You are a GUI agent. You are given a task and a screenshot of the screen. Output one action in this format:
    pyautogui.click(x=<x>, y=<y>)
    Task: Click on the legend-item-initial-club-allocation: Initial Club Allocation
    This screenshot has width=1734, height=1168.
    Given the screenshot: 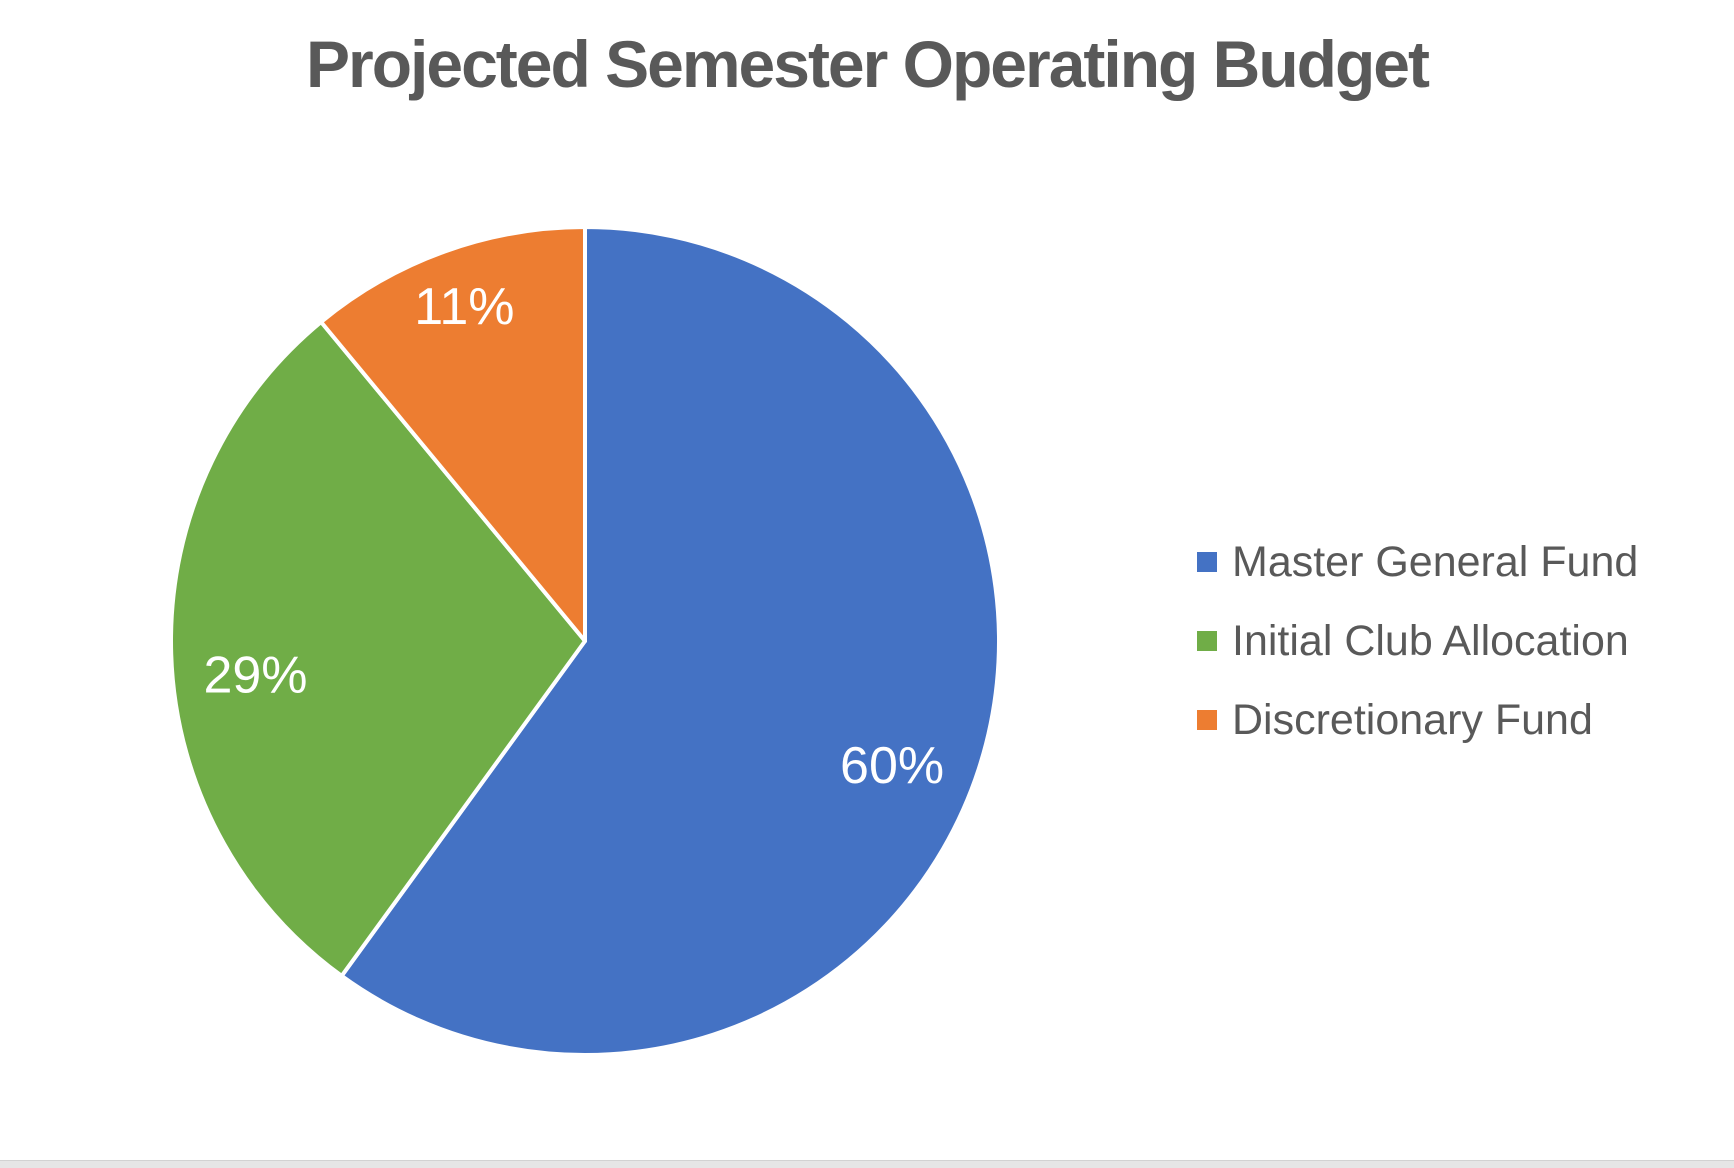 What is the action you would take?
    pyautogui.click(x=1417, y=640)
    